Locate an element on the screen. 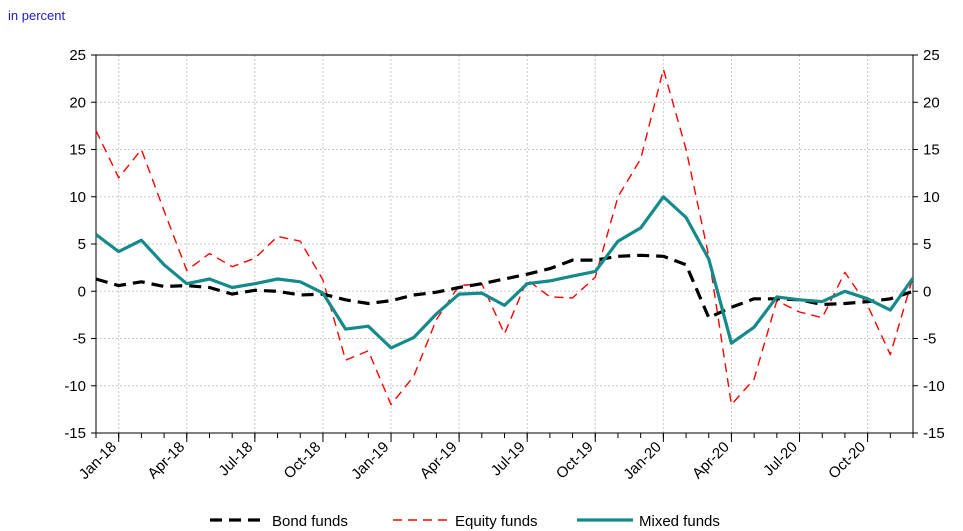 This screenshot has width=963, height=531. y-tick-label-left: 25 is located at coordinates (77, 55).